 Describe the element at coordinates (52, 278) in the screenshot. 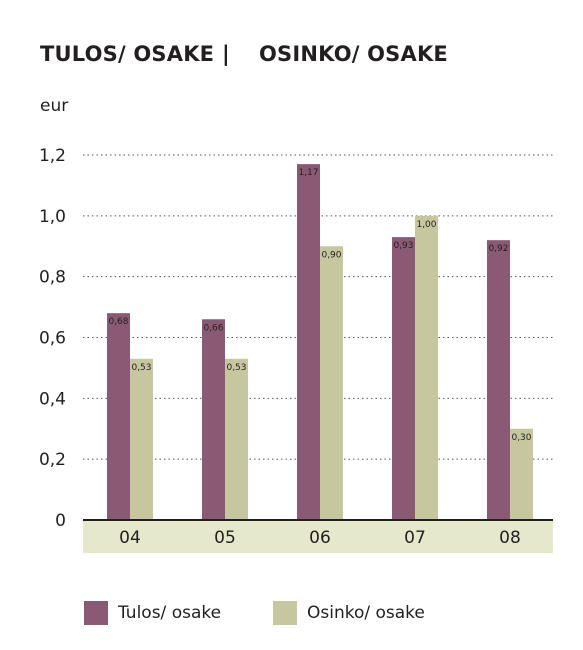

I see `y-tick-label: 0,8` at that location.